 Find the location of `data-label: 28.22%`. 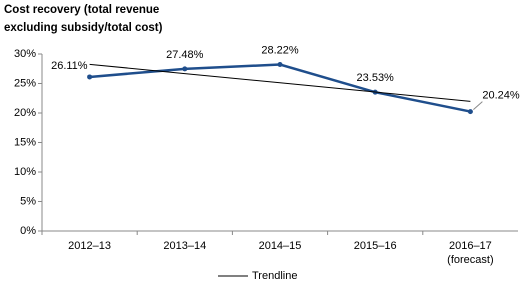

data-label: 28.22% is located at coordinates (280, 50).